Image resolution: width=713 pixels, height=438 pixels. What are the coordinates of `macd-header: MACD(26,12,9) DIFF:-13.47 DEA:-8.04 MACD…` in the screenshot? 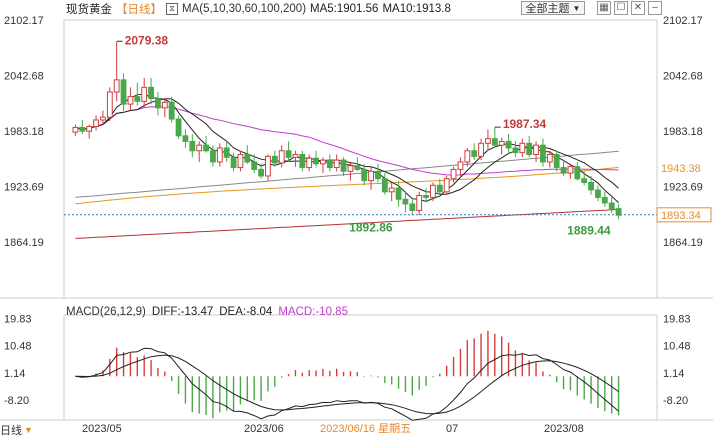 It's located at (207, 312).